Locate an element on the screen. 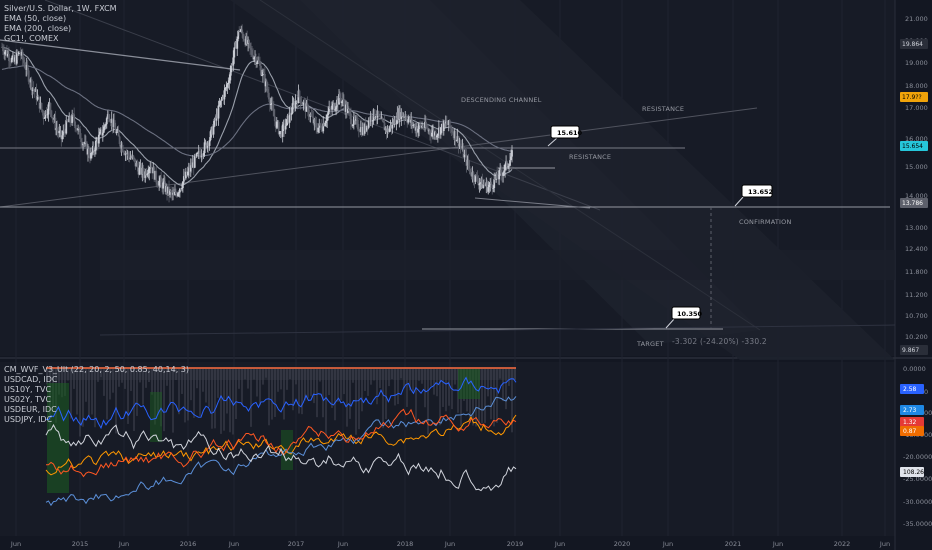 The image size is (932, 550). legend-usdjpy: USDJPY, IDC is located at coordinates (28, 419).